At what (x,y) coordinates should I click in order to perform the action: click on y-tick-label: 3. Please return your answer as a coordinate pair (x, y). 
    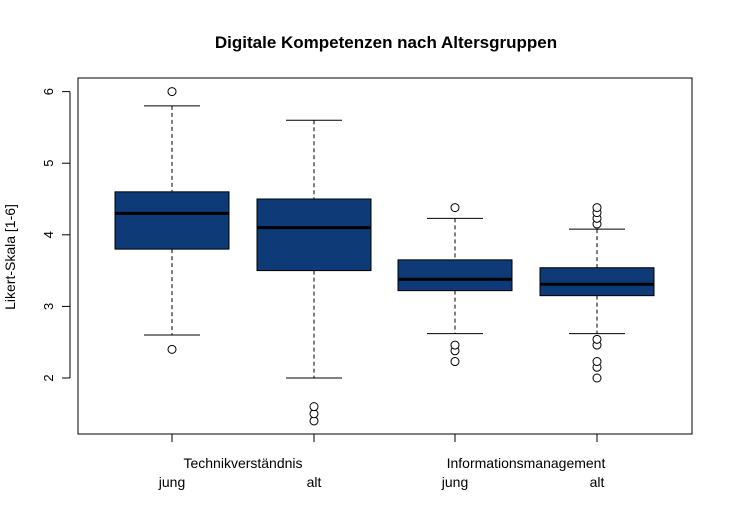
    Looking at the image, I should click on (48, 306).